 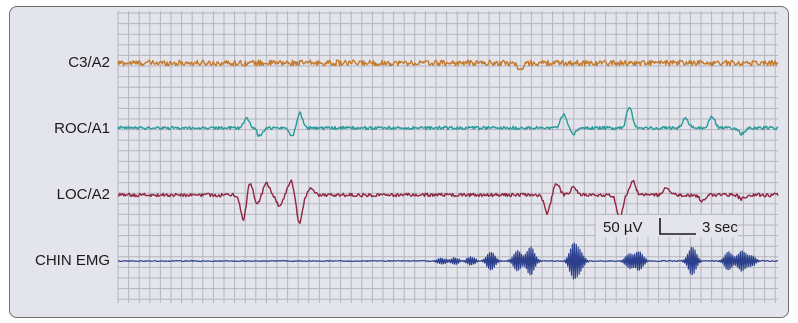 I want to click on loca2-trace, so click(x=448, y=201).